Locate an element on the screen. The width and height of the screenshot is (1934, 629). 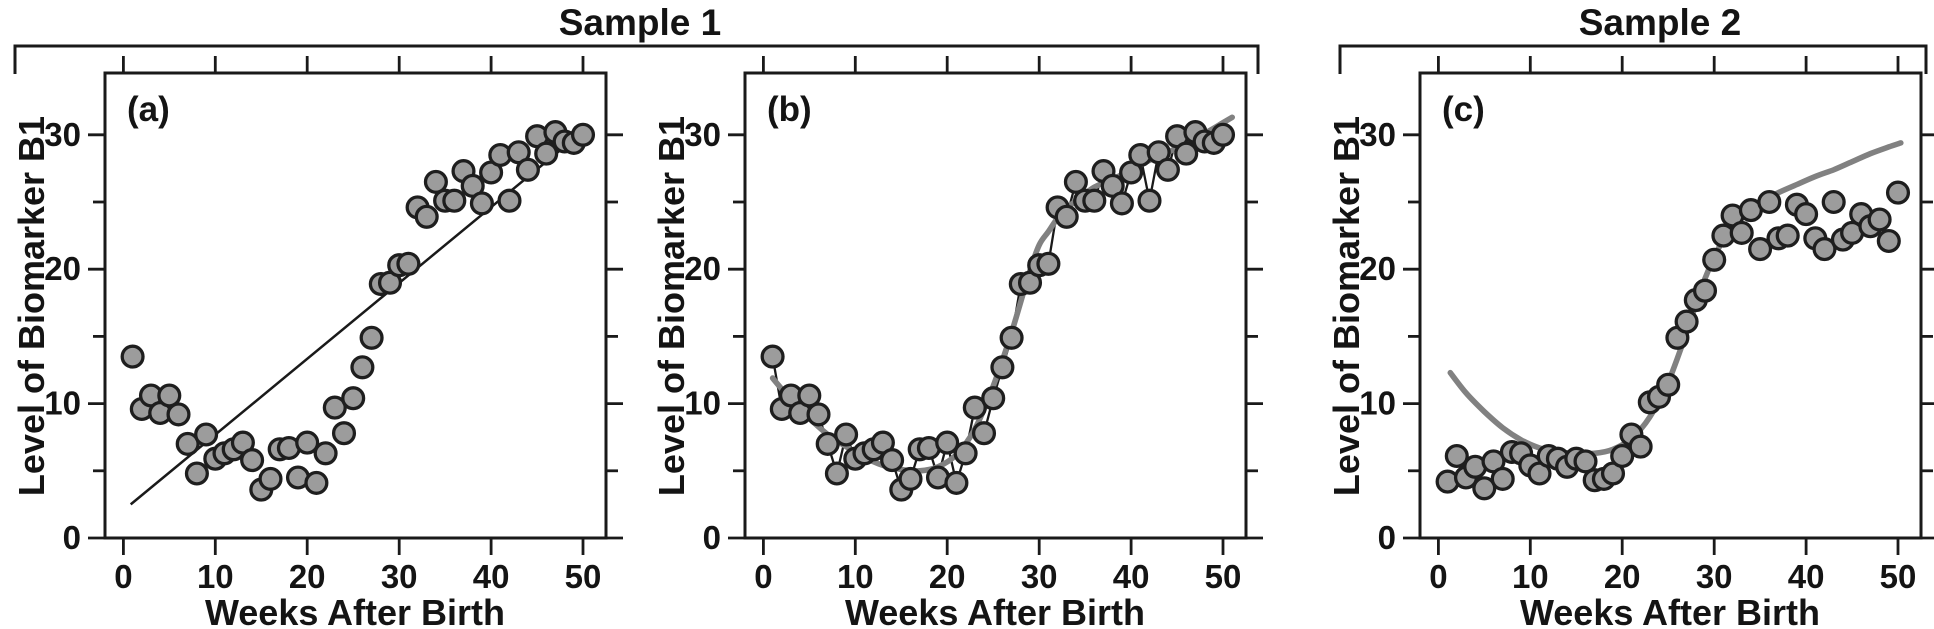
smooth-fit-curve is located at coordinates (1675, 298).